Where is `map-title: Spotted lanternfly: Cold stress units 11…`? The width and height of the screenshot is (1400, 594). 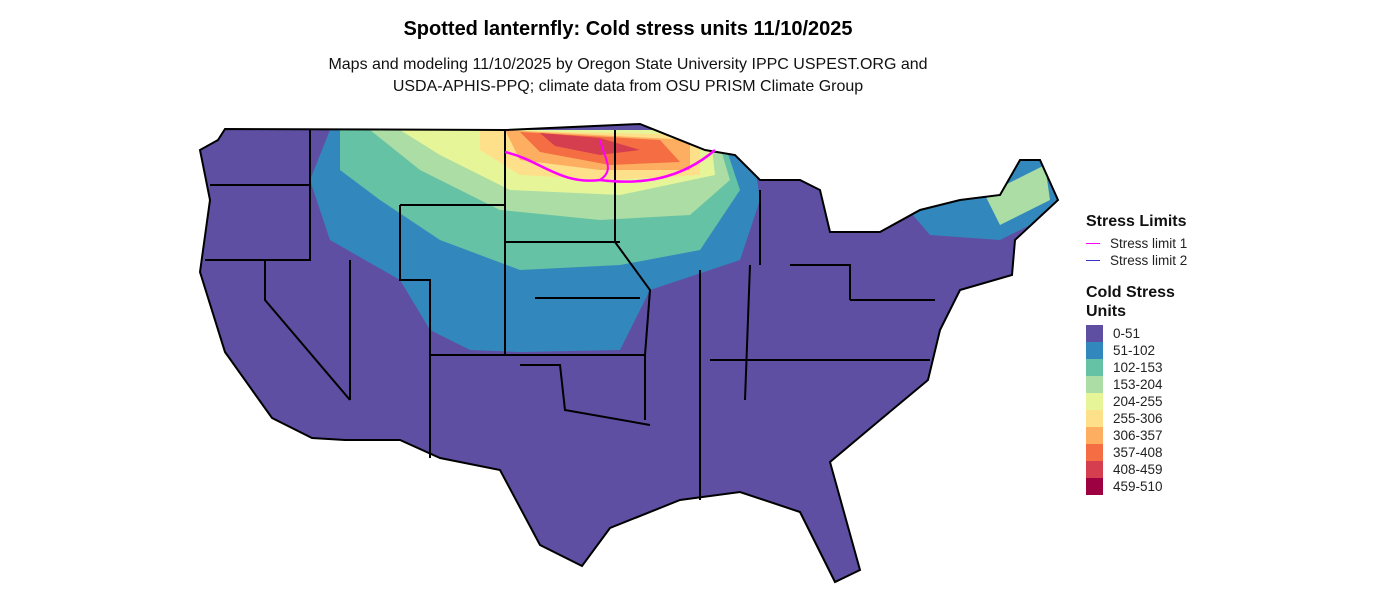 map-title: Spotted lanternfly: Cold stress units 11… is located at coordinates (628, 29).